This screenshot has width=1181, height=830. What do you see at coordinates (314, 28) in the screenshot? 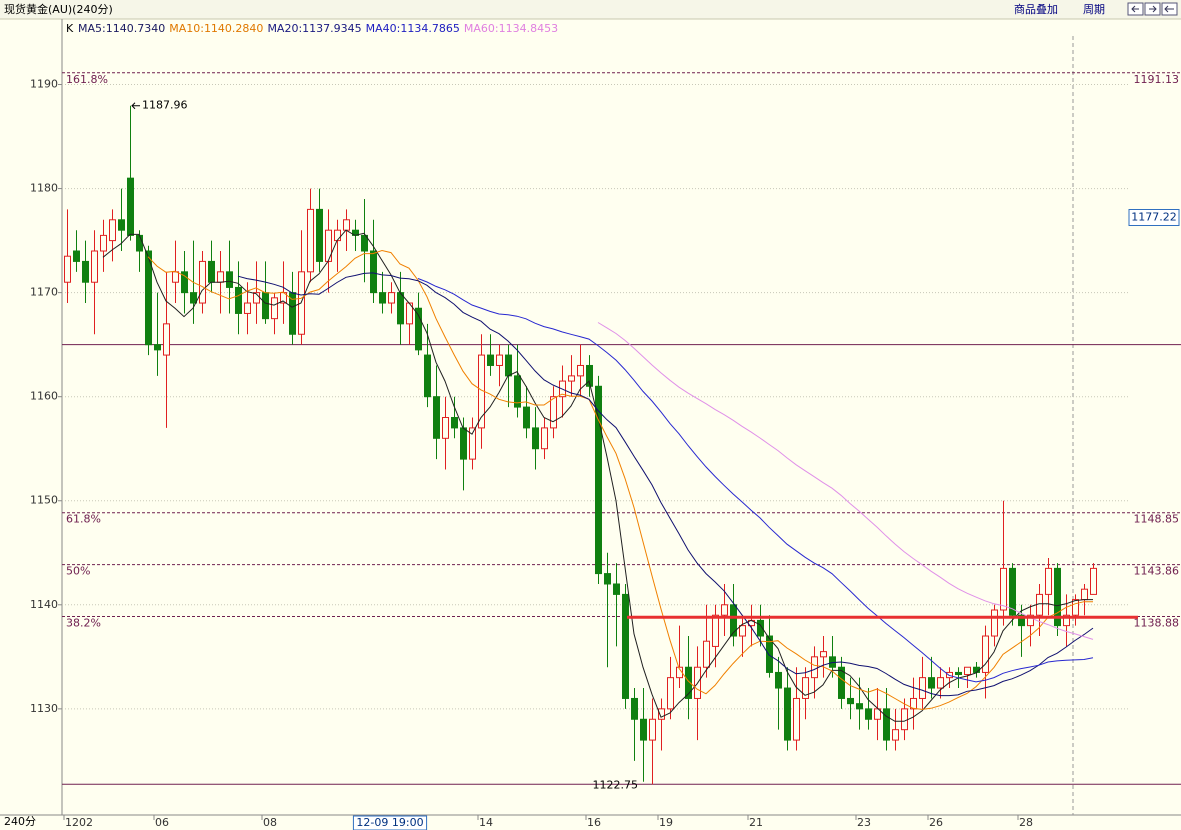
I see `legend-entry: MA20:1137.9345` at bounding box center [314, 28].